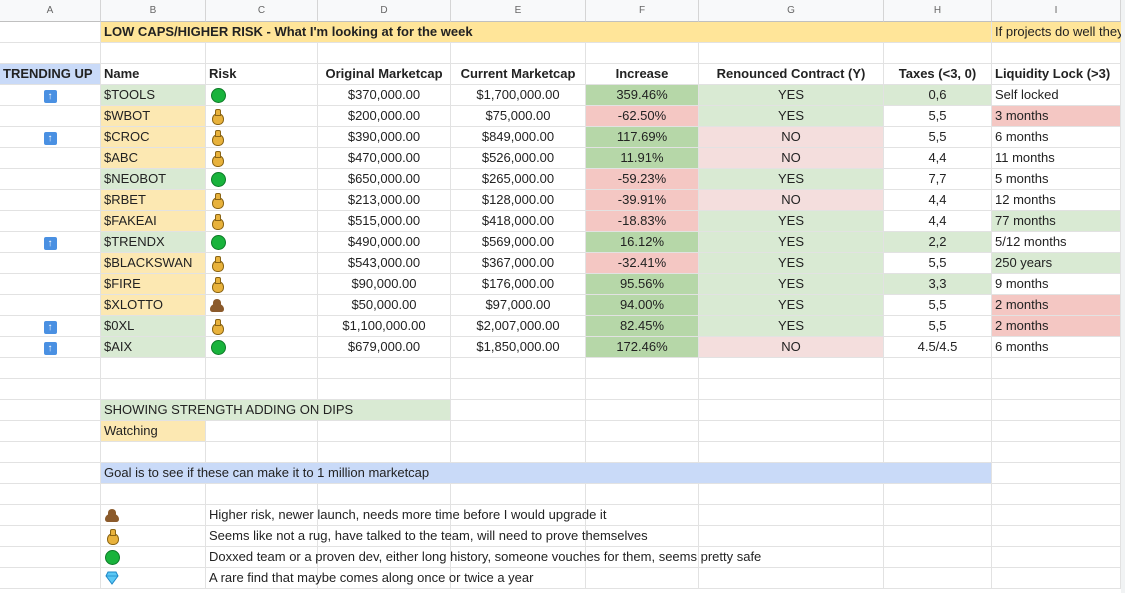 The image size is (1125, 593). What do you see at coordinates (153, 347) in the screenshot?
I see `token-name: $AIX` at bounding box center [153, 347].